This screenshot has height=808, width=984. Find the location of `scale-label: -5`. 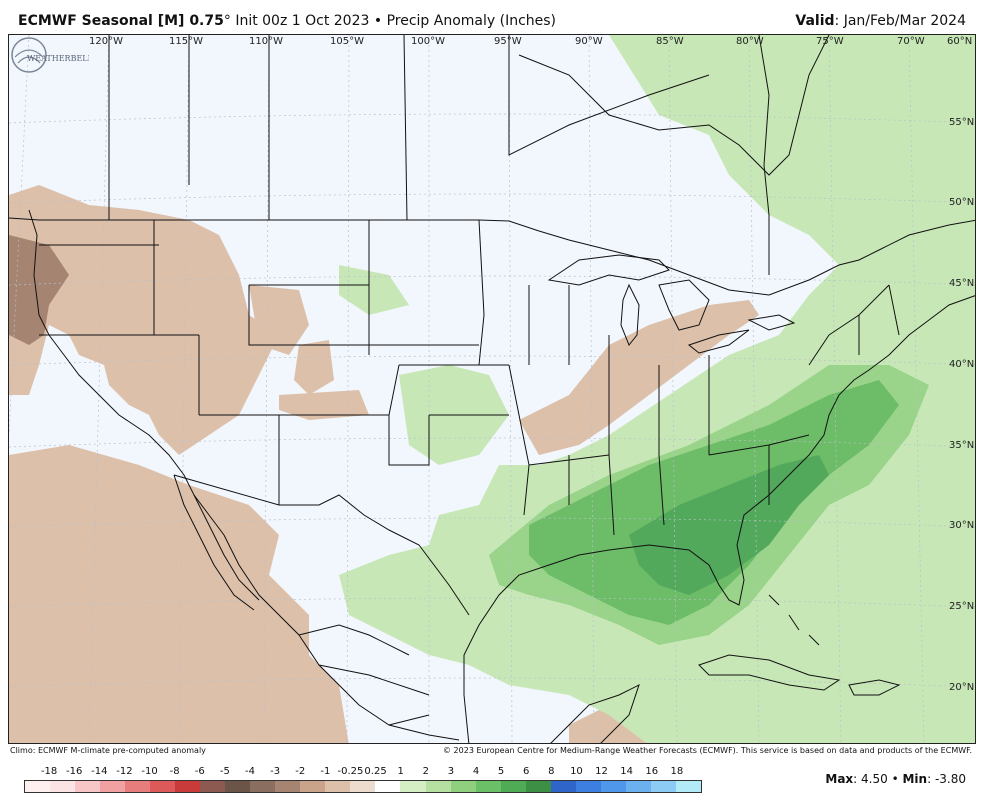

scale-label: -5 is located at coordinates (224, 771).